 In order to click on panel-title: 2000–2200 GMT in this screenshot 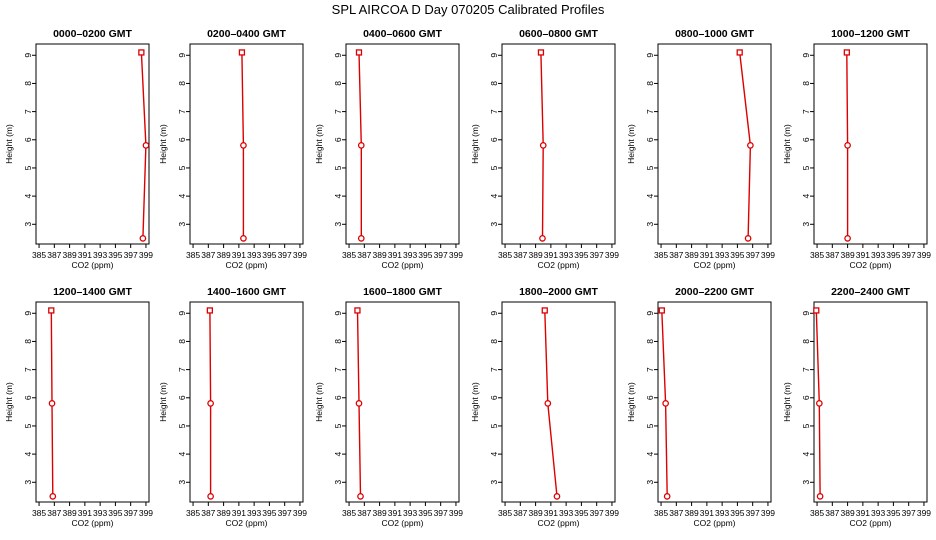, I will do `click(714, 292)`.